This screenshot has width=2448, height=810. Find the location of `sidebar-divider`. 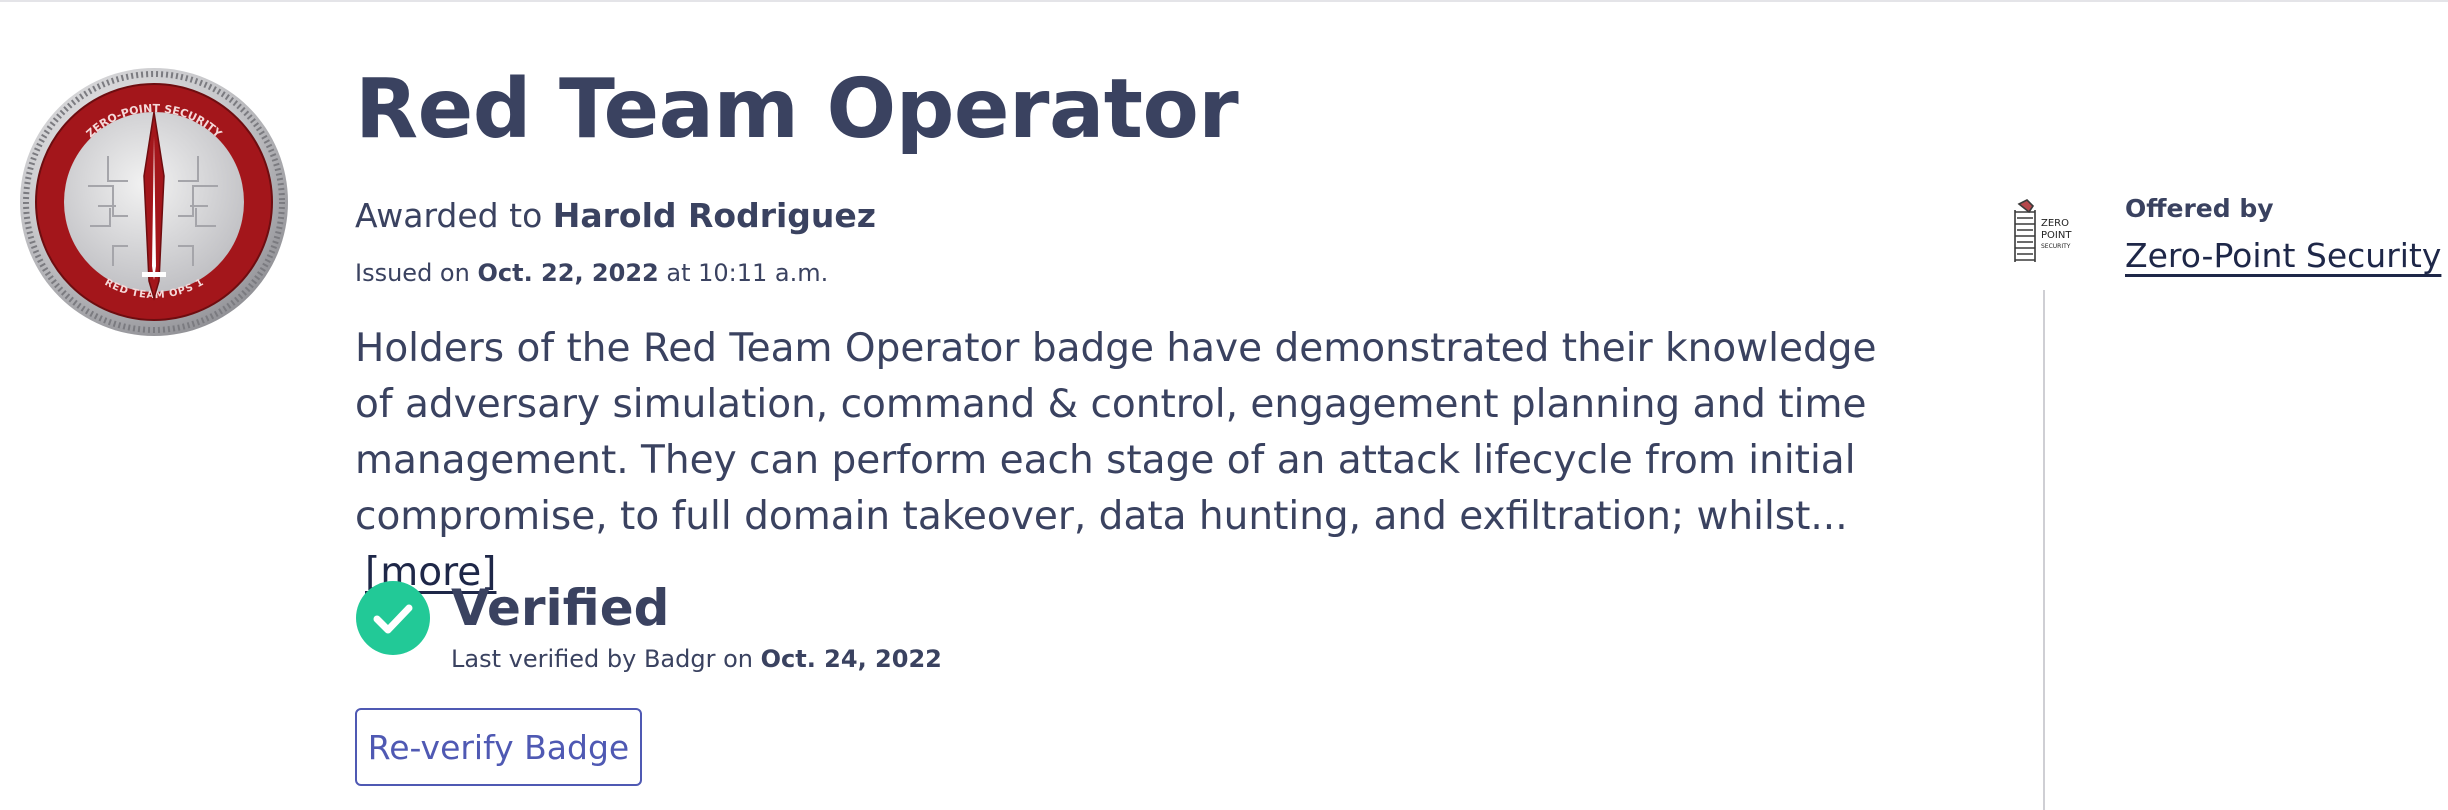

sidebar-divider is located at coordinates (2044, 550).